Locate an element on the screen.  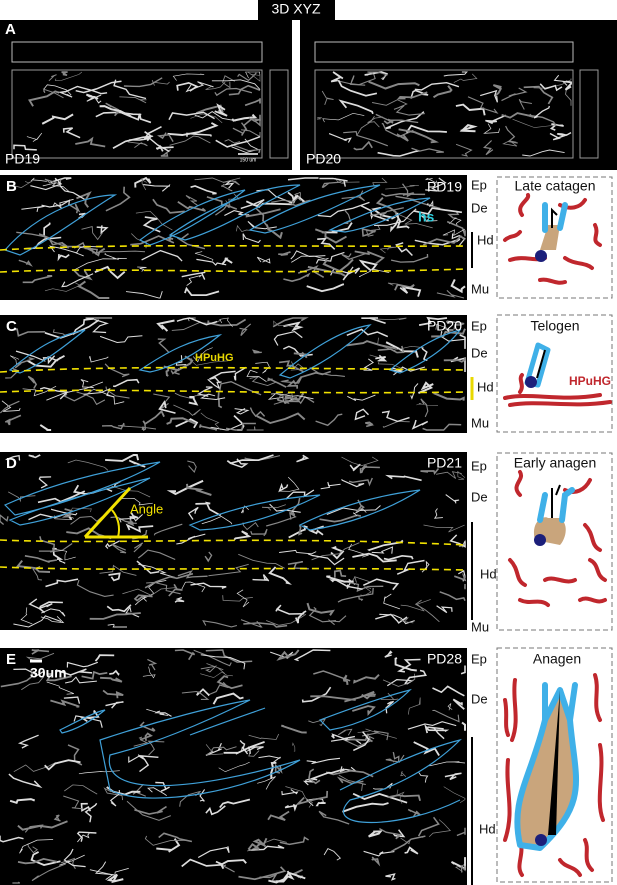
schematic-title: Anagen is located at coordinates (557, 659).